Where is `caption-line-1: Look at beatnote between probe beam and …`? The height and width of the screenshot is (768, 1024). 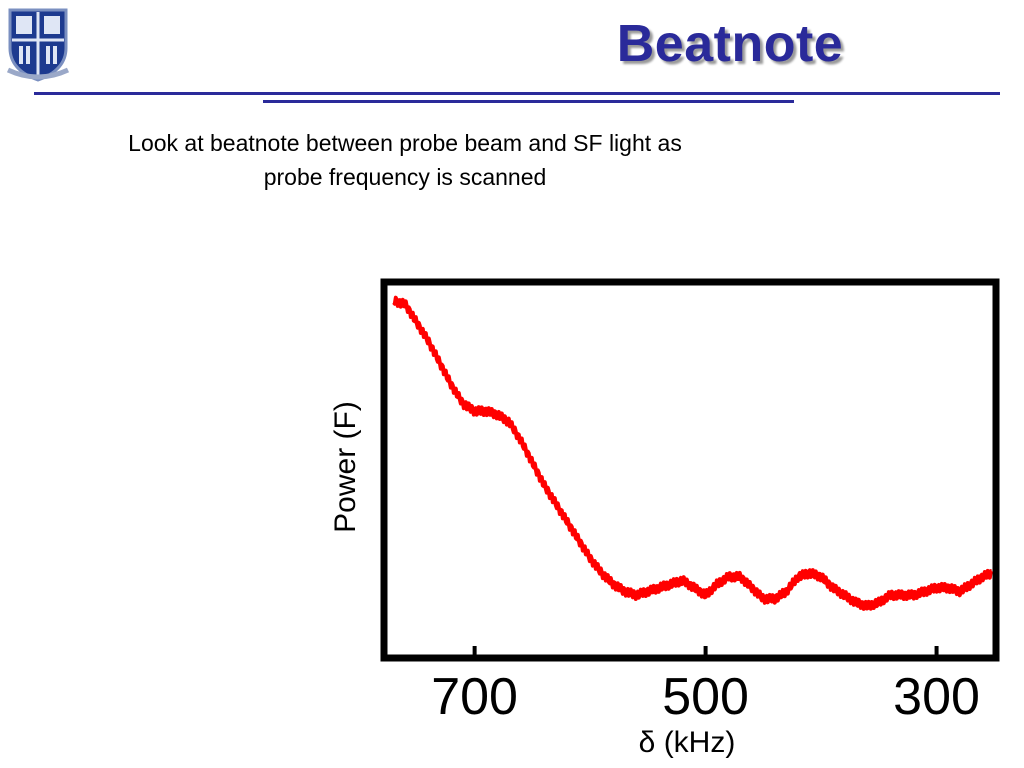 caption-line-1: Look at beatnote between probe beam and … is located at coordinates (405, 143).